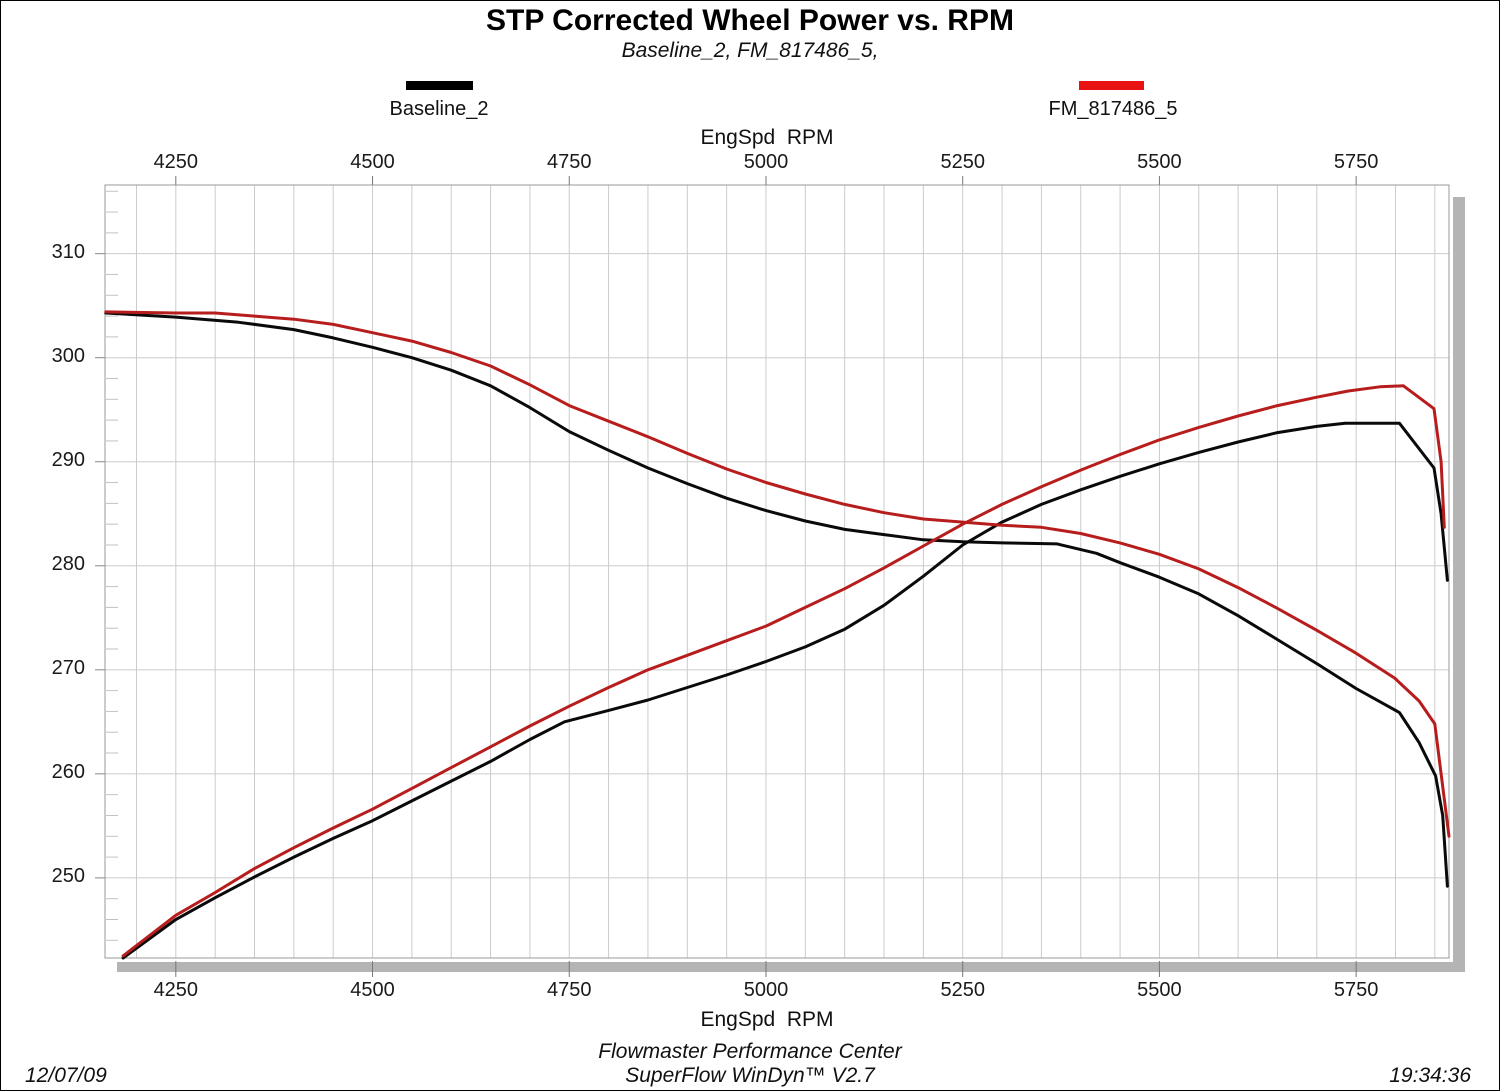 This screenshot has width=1500, height=1091. What do you see at coordinates (372, 162) in the screenshot?
I see `x-tick-label-top: 4500` at bounding box center [372, 162].